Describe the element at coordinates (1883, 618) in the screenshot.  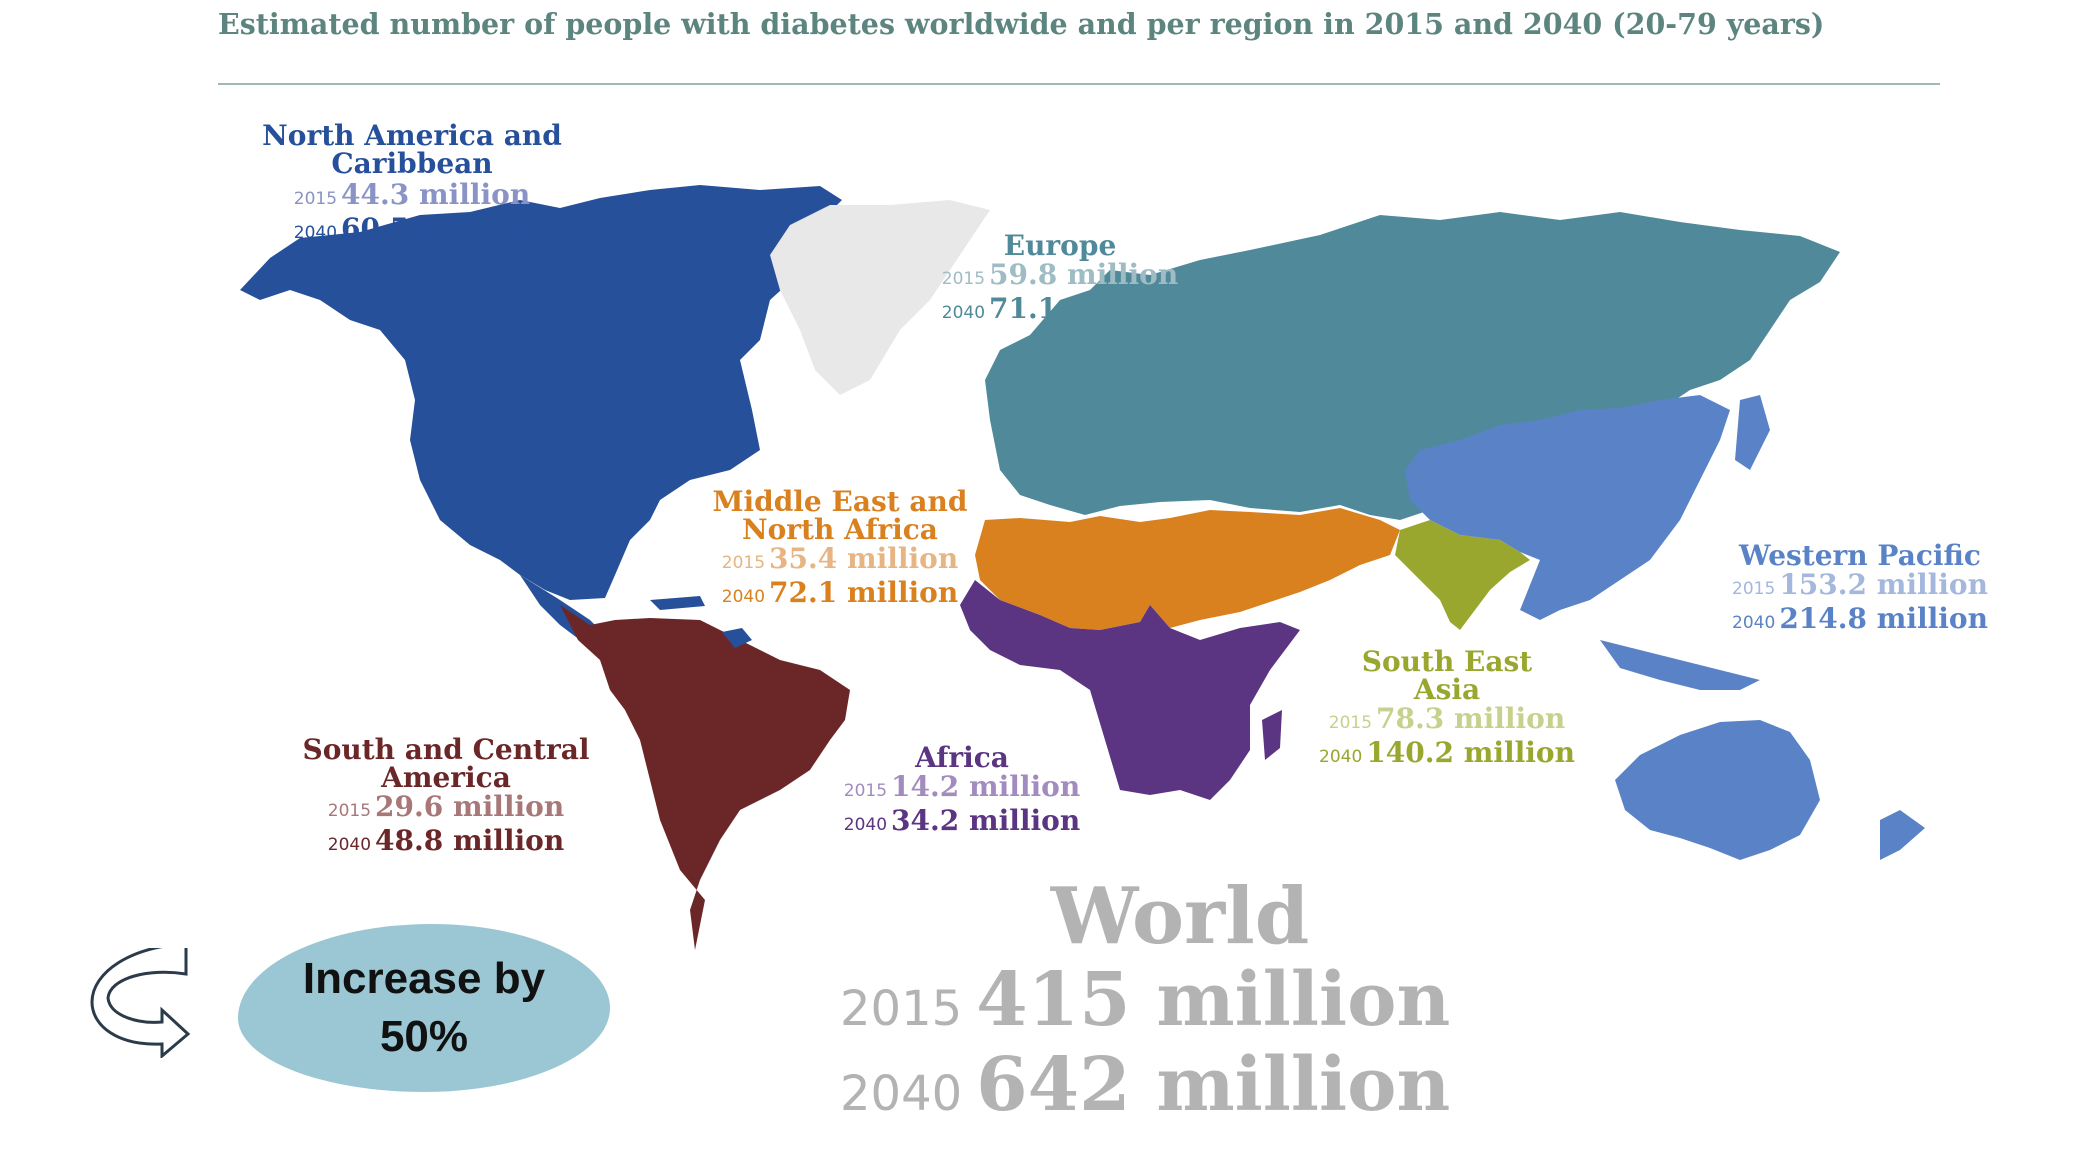
I see `value-2040: 214.8 million` at that location.